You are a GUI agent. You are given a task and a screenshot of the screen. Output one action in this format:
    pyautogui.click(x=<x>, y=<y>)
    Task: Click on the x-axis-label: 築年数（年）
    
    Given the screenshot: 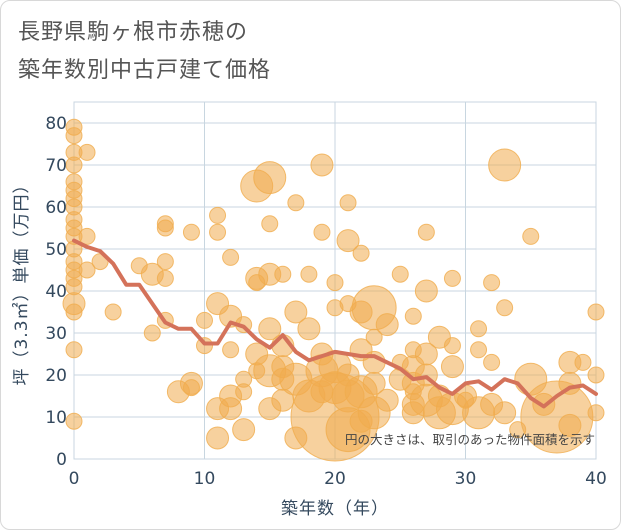 What is the action you would take?
    pyautogui.click(x=335, y=509)
    